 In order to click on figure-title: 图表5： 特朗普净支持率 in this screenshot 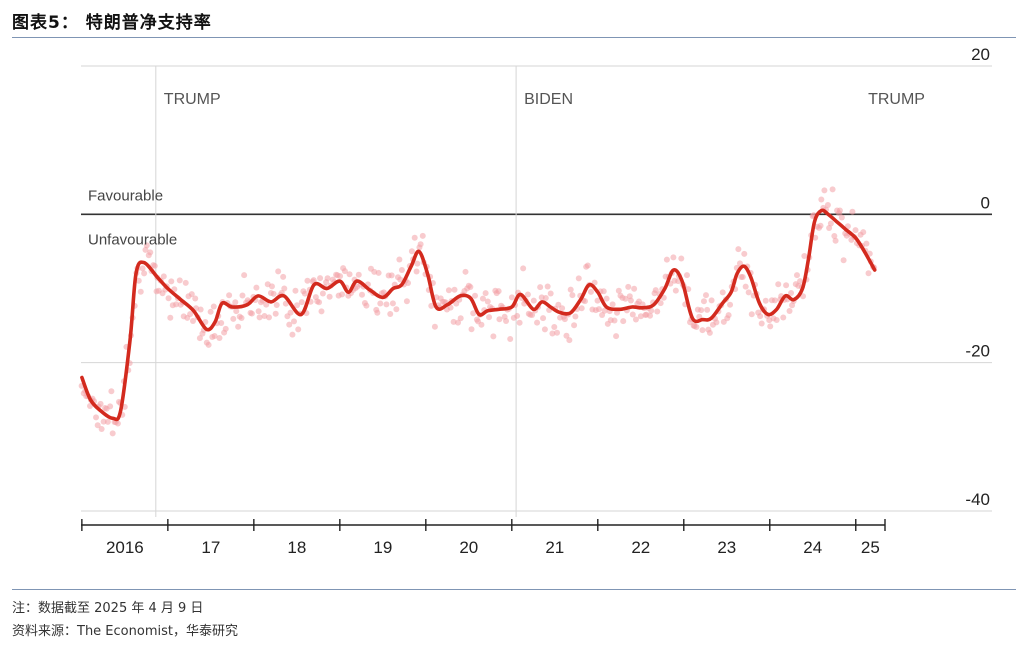, I will do `click(112, 23)`.